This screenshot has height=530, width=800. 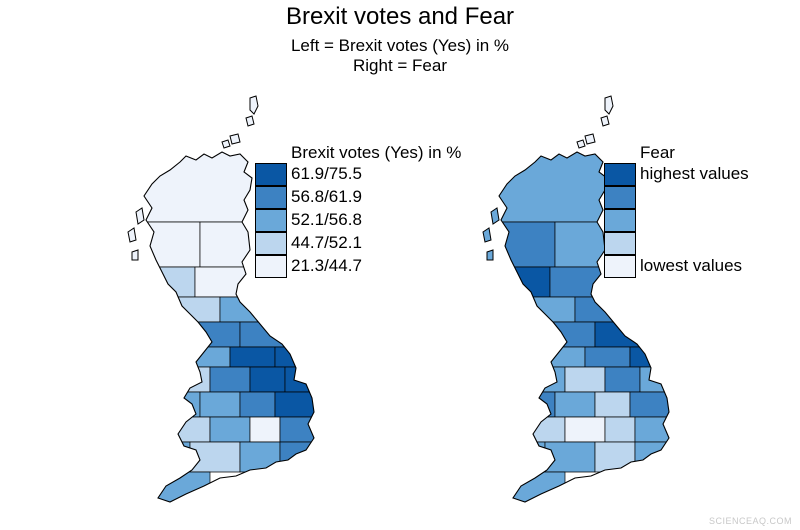 What do you see at coordinates (400, 16) in the screenshot?
I see `chart-title: Brexit votes and Fear` at bounding box center [400, 16].